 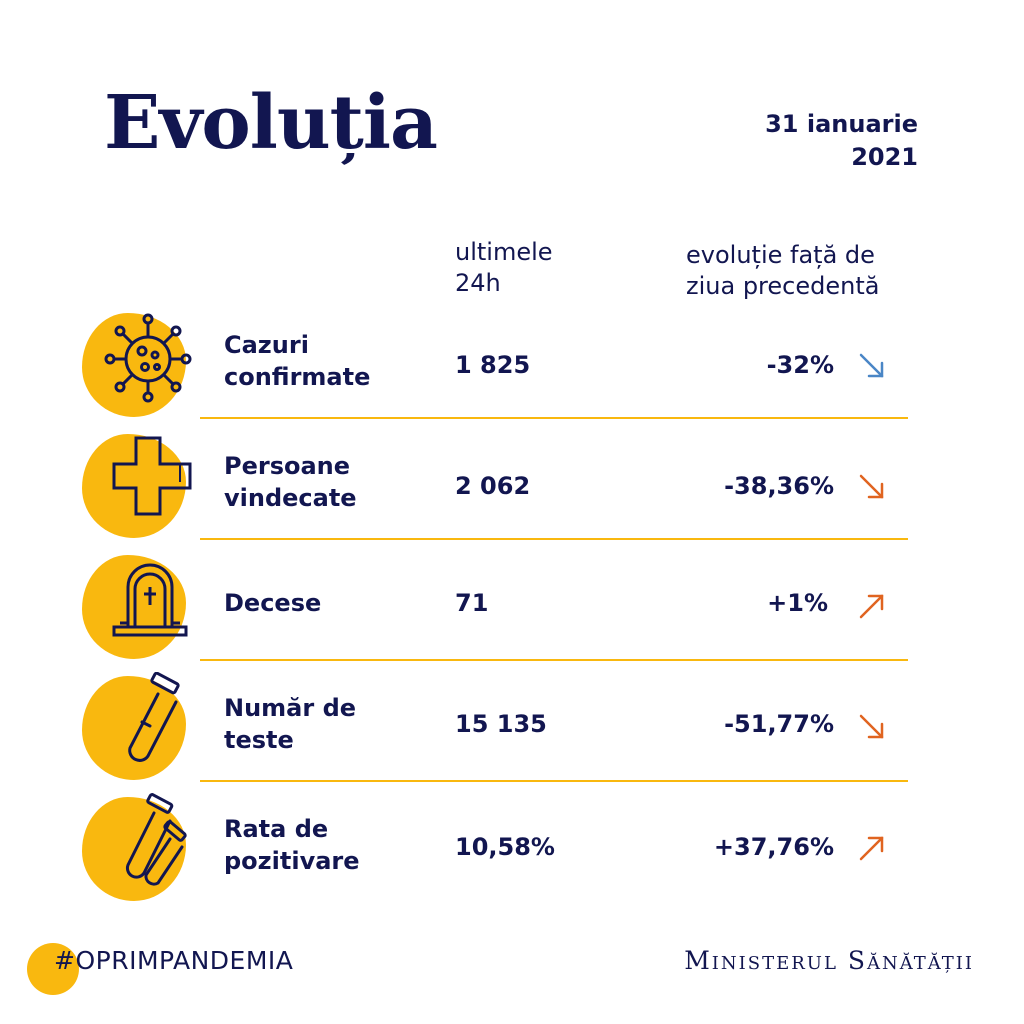 What do you see at coordinates (290, 482) in the screenshot?
I see `stat-label: Persoane vindecate` at bounding box center [290, 482].